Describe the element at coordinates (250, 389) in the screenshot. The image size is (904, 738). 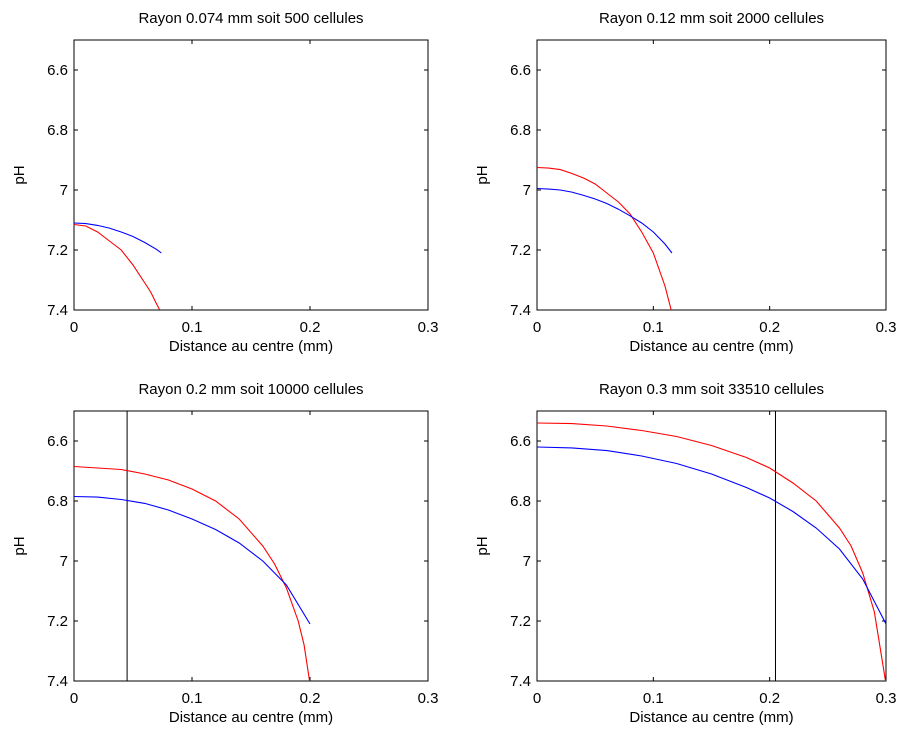
I see `chart-title: Rayon 0.2 mm soit 10000 cellules` at that location.